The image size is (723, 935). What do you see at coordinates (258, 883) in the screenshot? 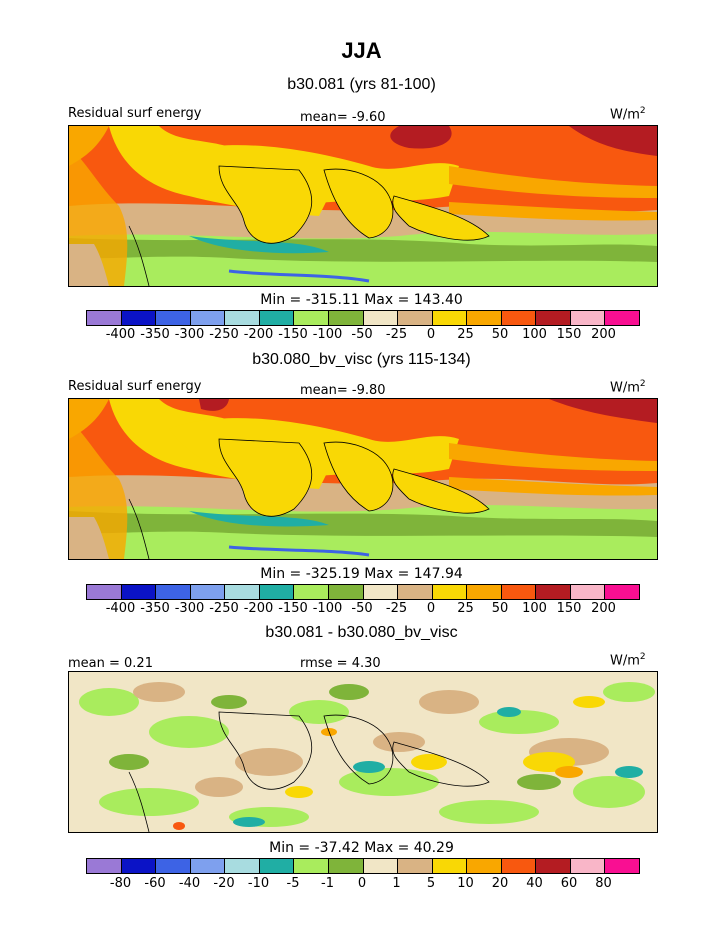
I see `colorbar-tick-label: -10` at bounding box center [258, 883].